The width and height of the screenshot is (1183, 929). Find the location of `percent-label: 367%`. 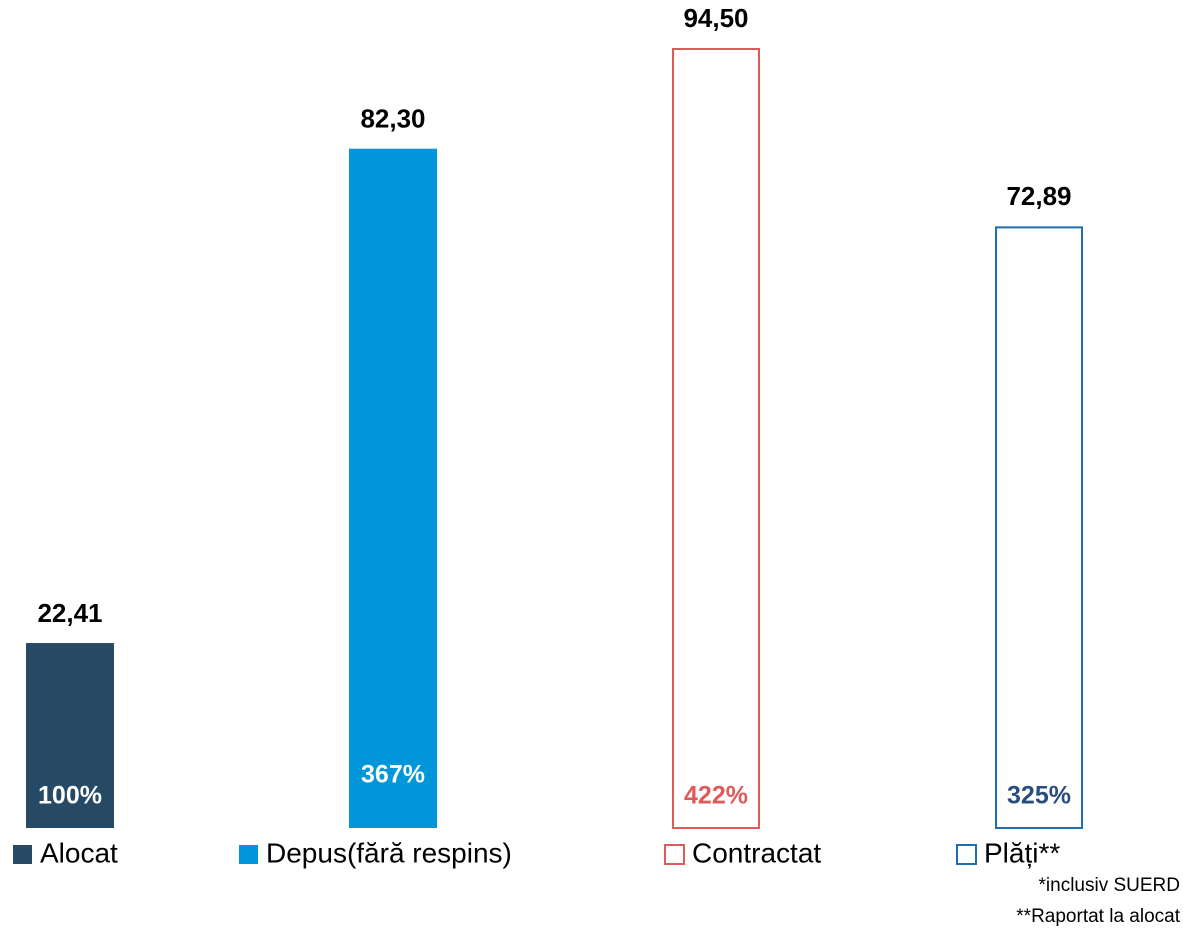

percent-label: 367% is located at coordinates (393, 775).